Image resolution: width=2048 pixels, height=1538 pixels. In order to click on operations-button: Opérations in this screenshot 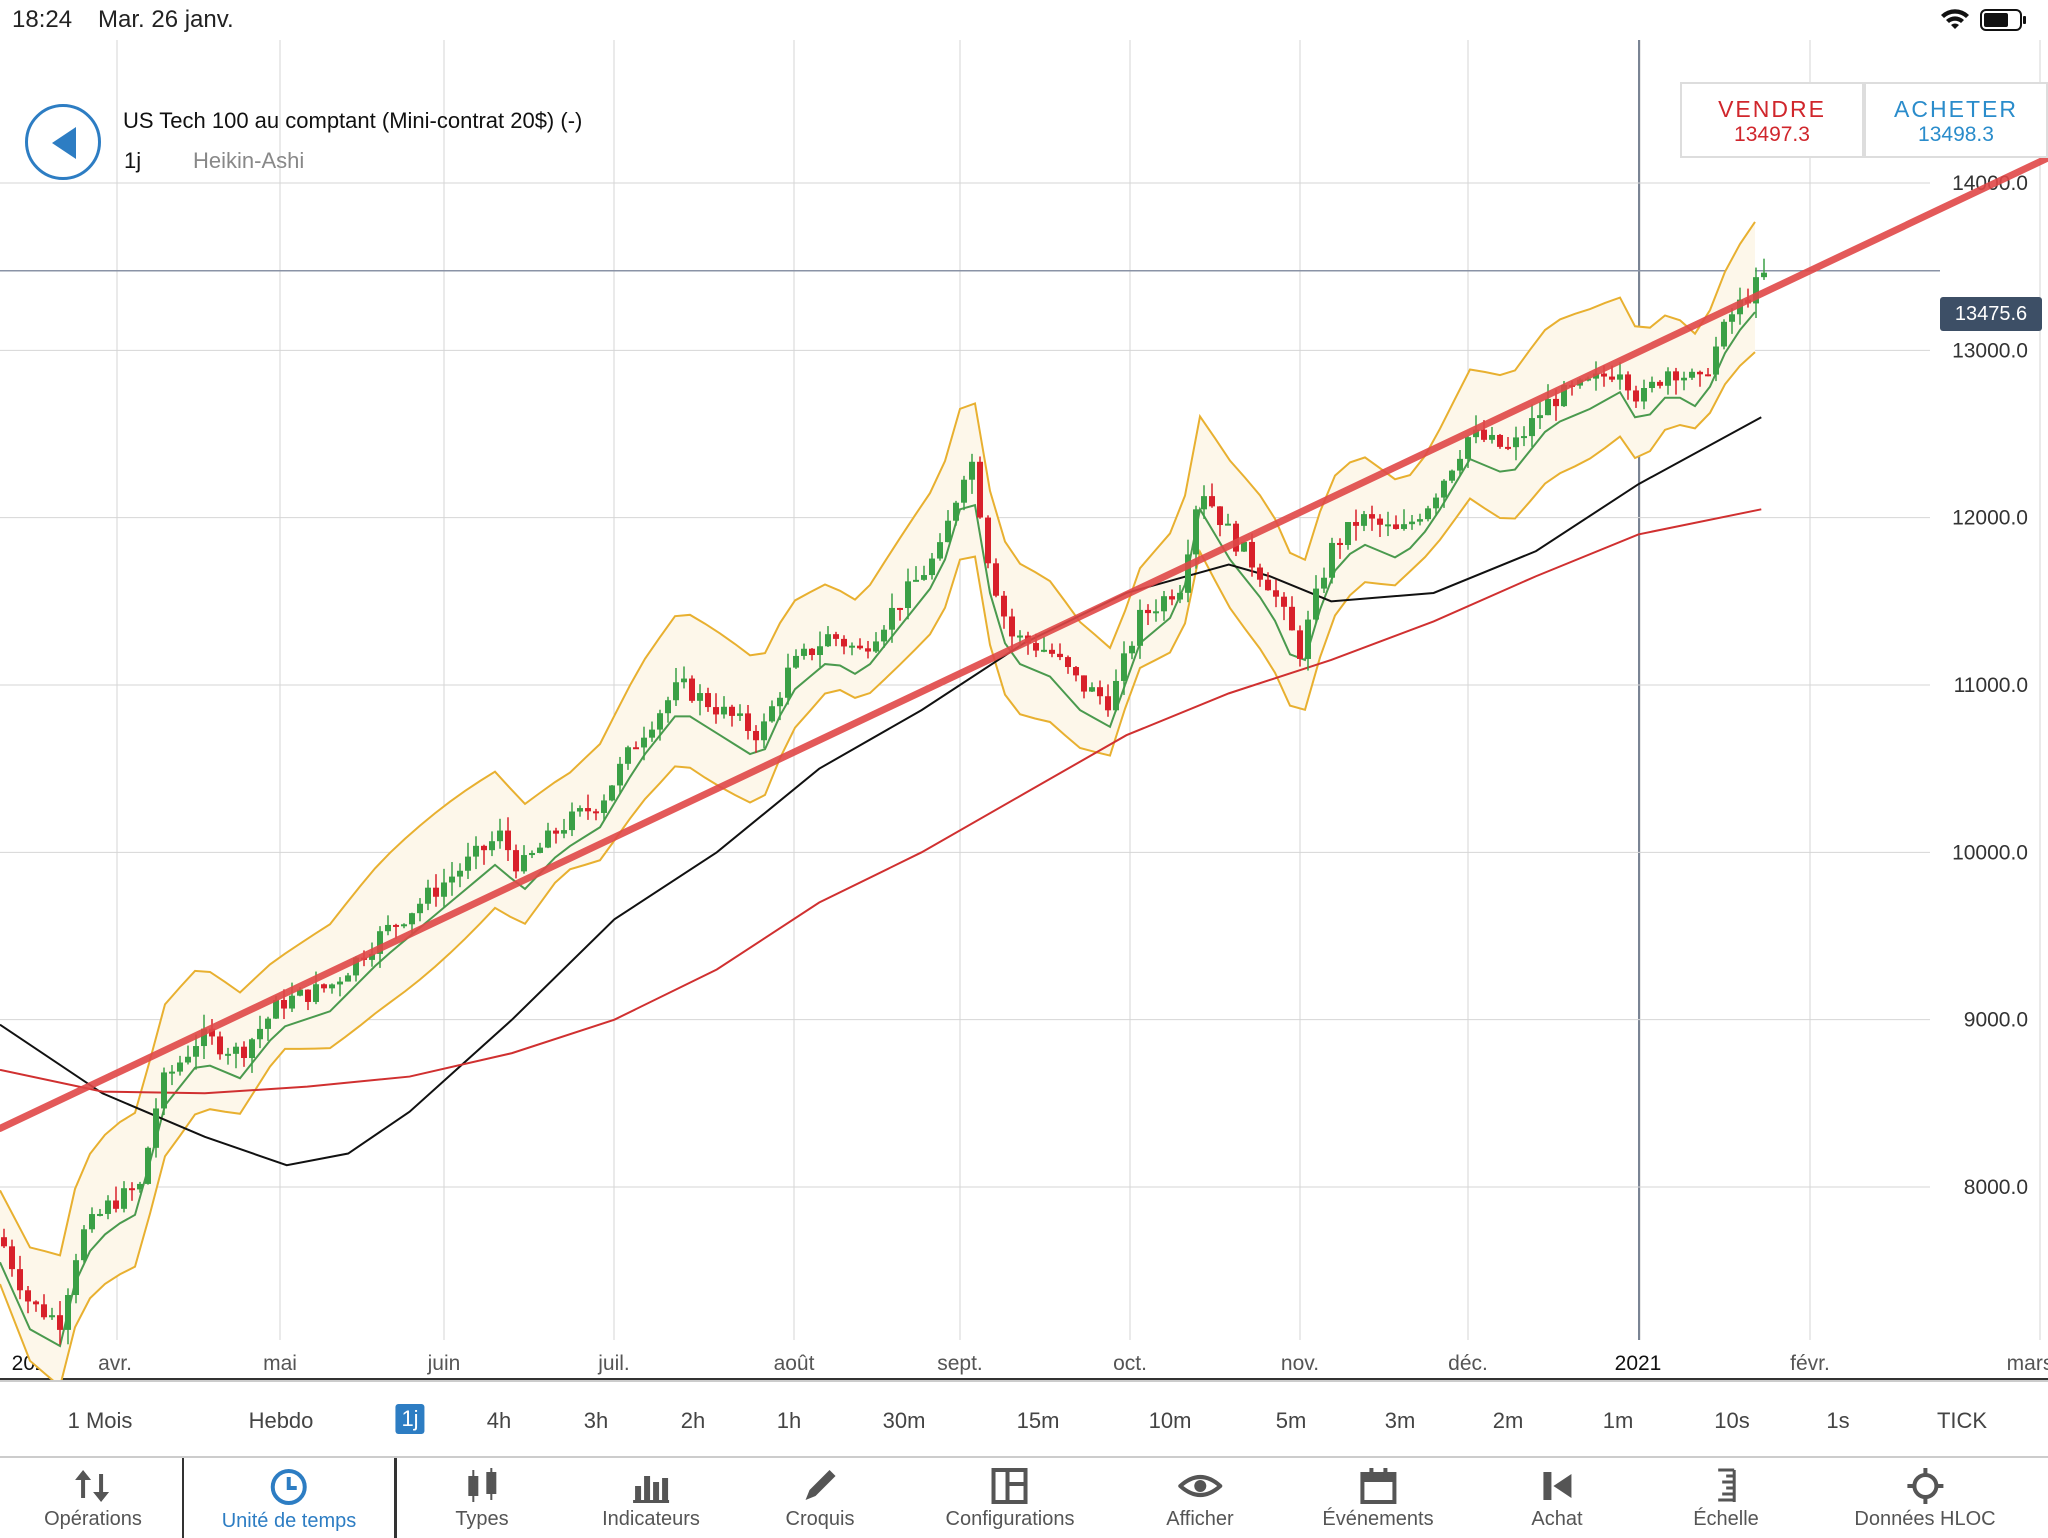, I will do `click(93, 1498)`.